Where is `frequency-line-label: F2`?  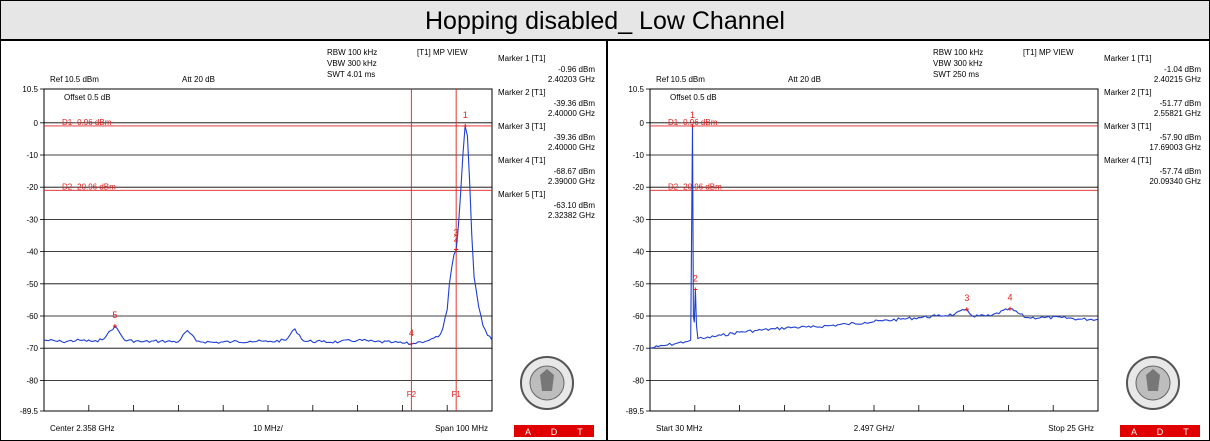 frequency-line-label: F2 is located at coordinates (412, 394).